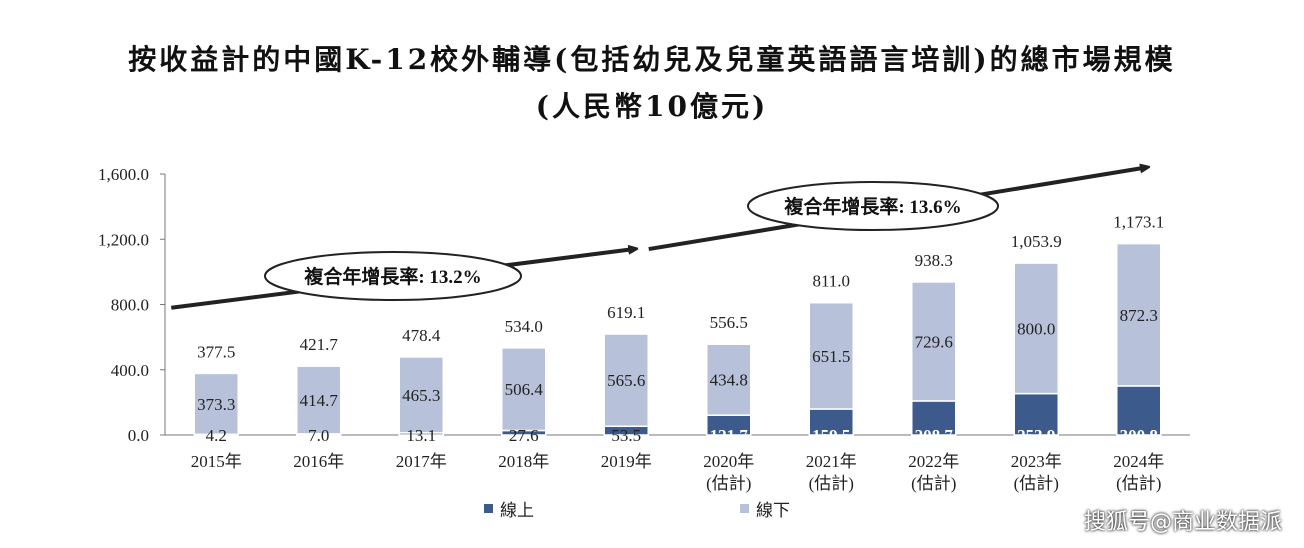  I want to click on label-offline: 465.3, so click(421, 395).